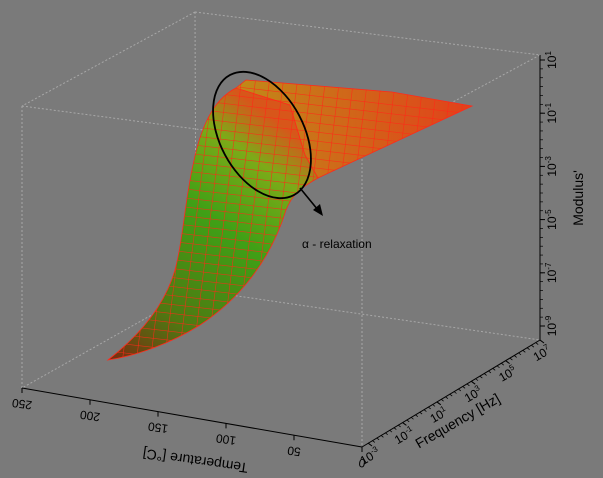 Image resolution: width=603 pixels, height=478 pixels. What do you see at coordinates (507, 373) in the screenshot?
I see `frequency-tick-label: 10⁵` at bounding box center [507, 373].